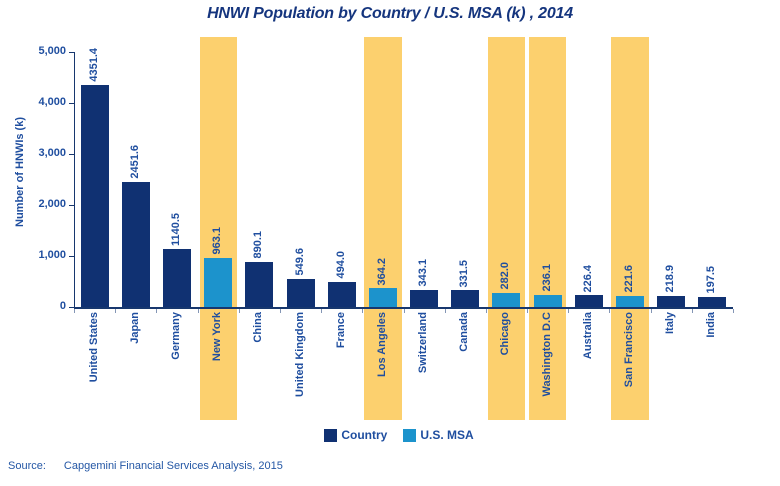 The image size is (780, 486). What do you see at coordinates (299, 354) in the screenshot?
I see `x-axis-label: United Kingdom` at bounding box center [299, 354].